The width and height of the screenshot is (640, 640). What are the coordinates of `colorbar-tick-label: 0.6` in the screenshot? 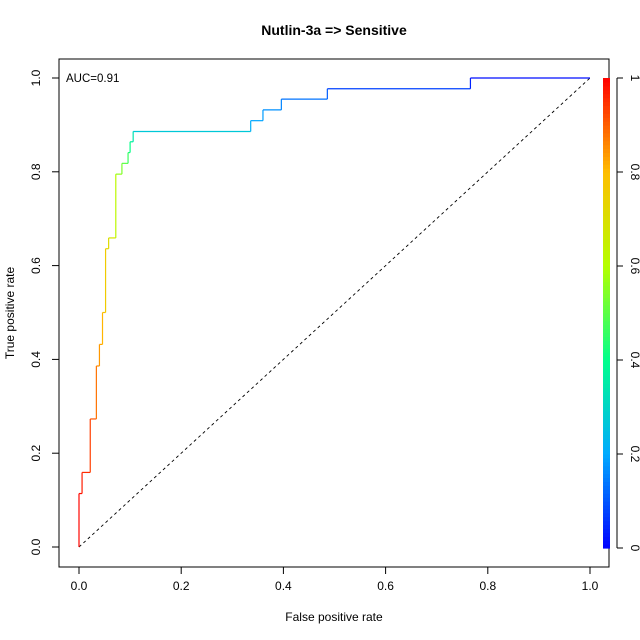 It's located at (634, 266).